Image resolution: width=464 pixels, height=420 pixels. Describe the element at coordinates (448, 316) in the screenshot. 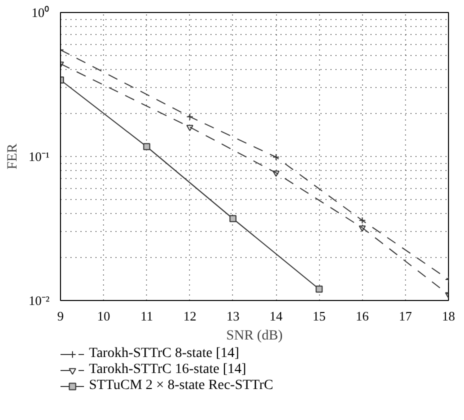

I see `x-tick-label: 18` at that location.